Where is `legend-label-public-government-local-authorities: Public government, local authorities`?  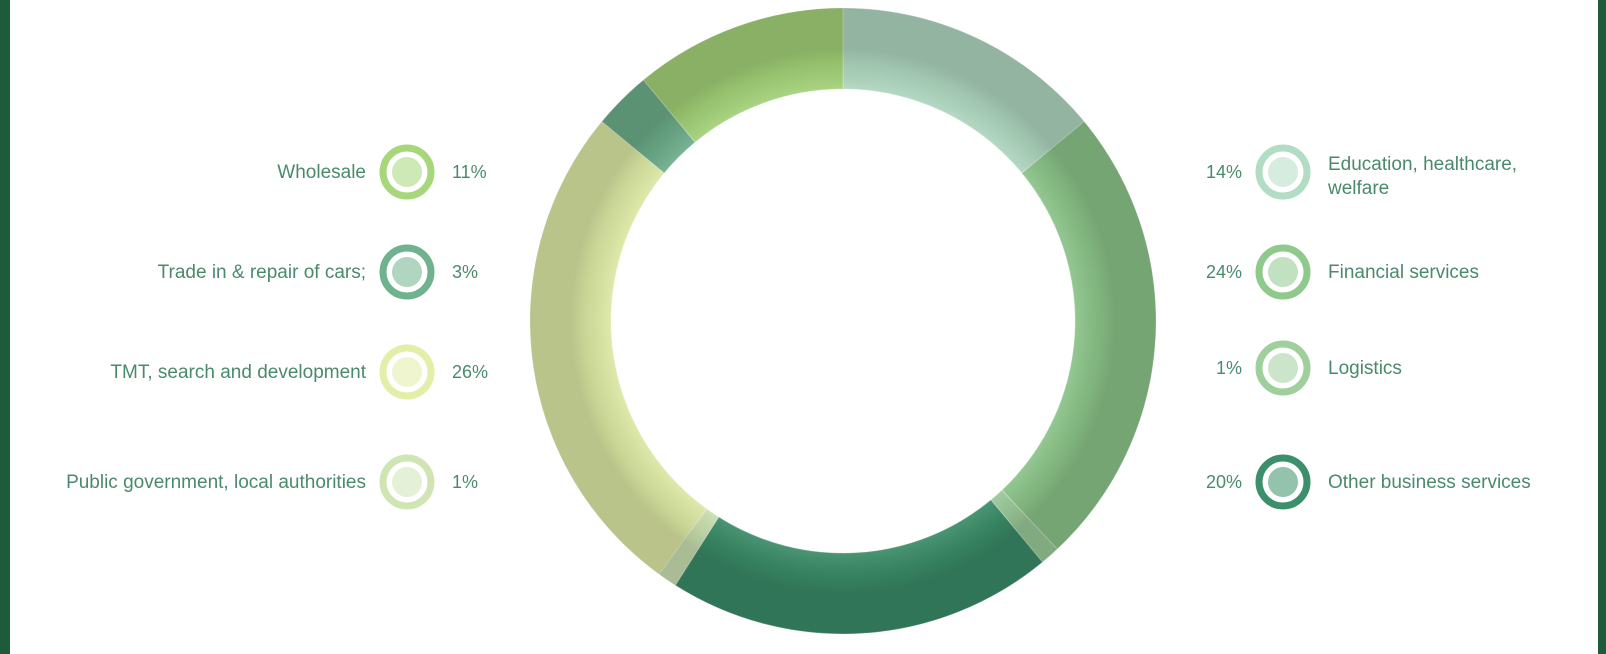 legend-label-public-government-local-authorities: Public government, local authorities is located at coordinates (216, 482).